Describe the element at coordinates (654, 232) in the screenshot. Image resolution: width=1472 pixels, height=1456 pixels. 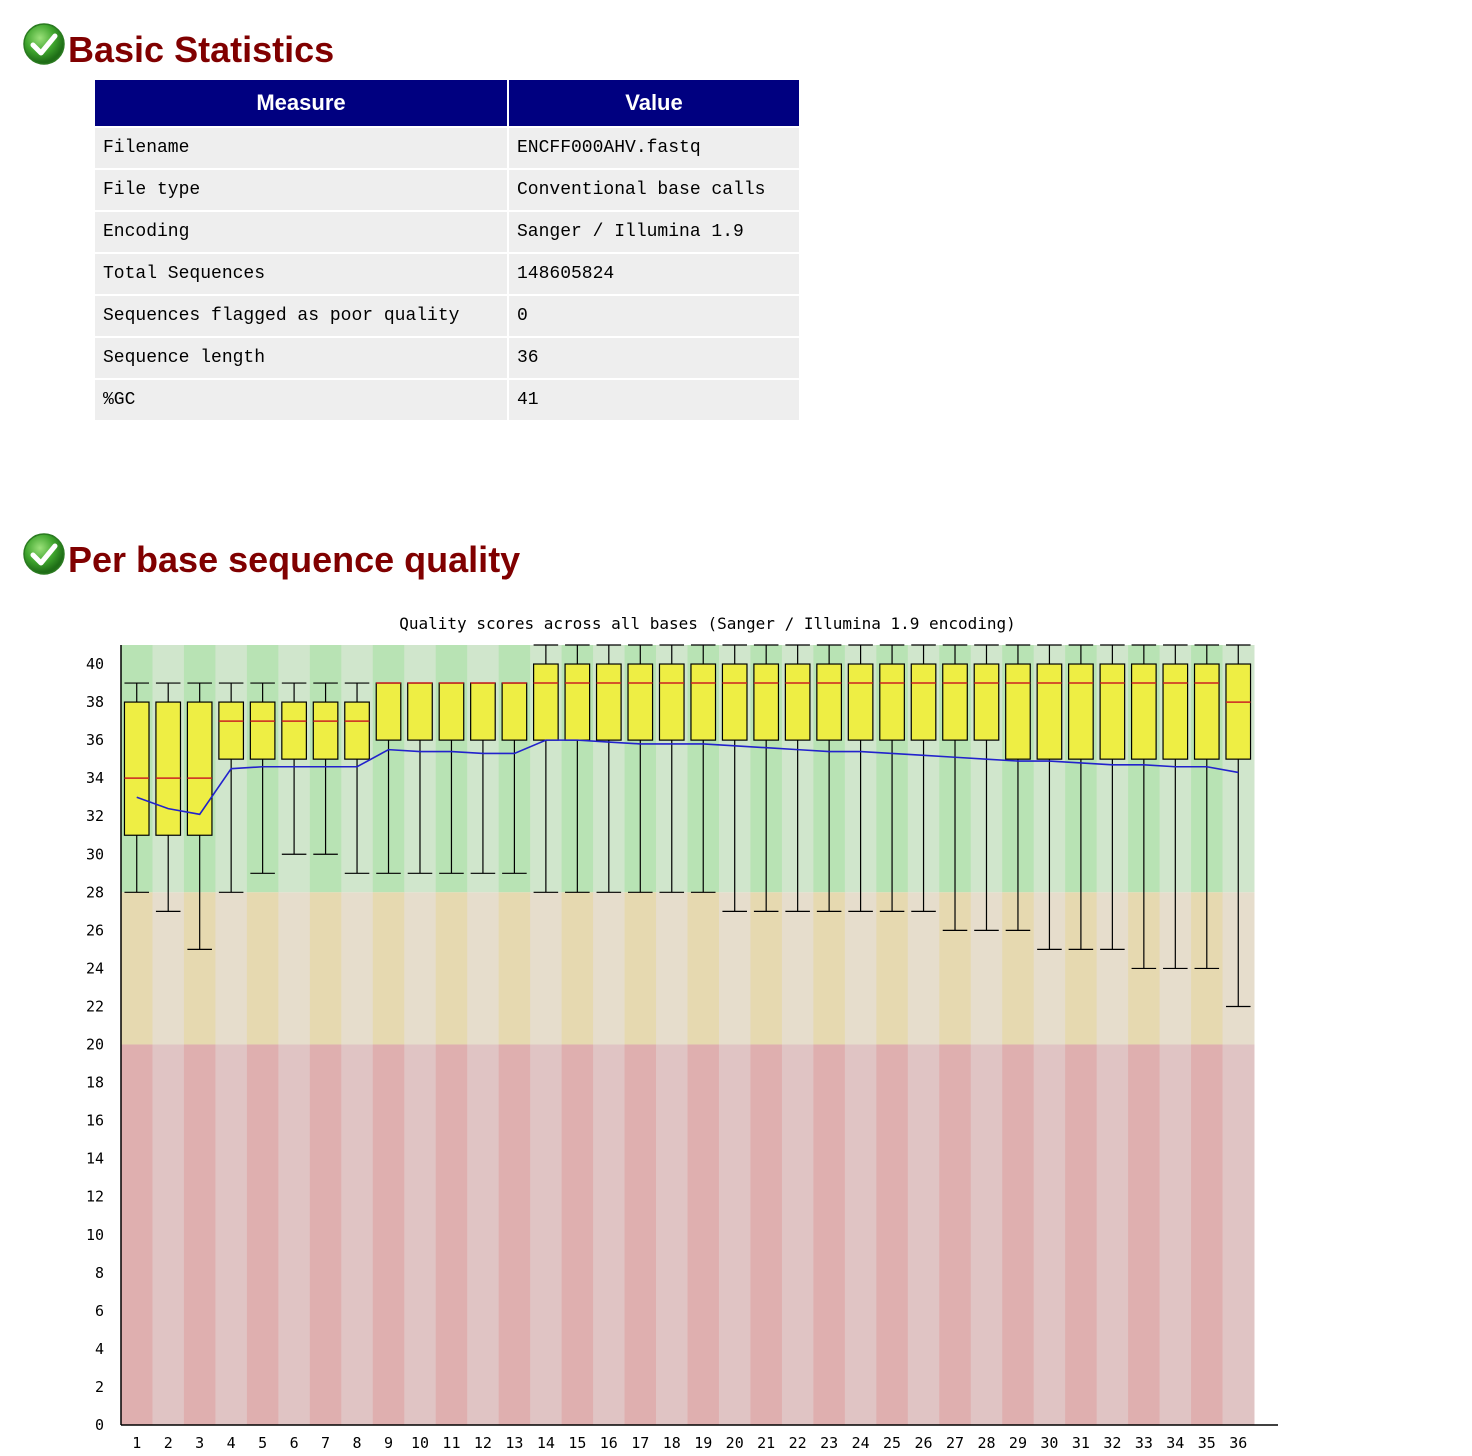
I see `value-cell: Sanger / Illumina 1.9` at that location.